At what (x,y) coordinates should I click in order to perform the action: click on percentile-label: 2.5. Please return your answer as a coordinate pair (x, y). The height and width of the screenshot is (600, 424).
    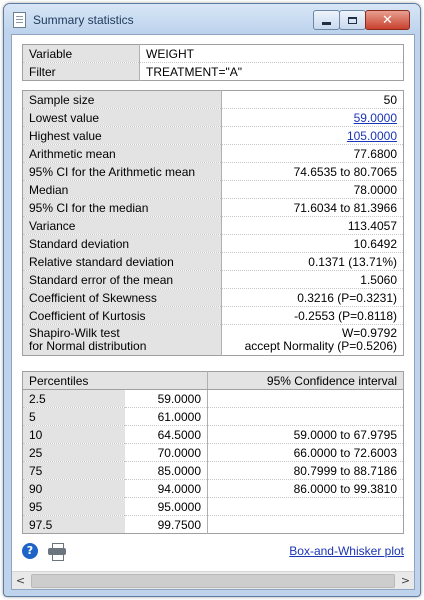
    Looking at the image, I should click on (73, 398).